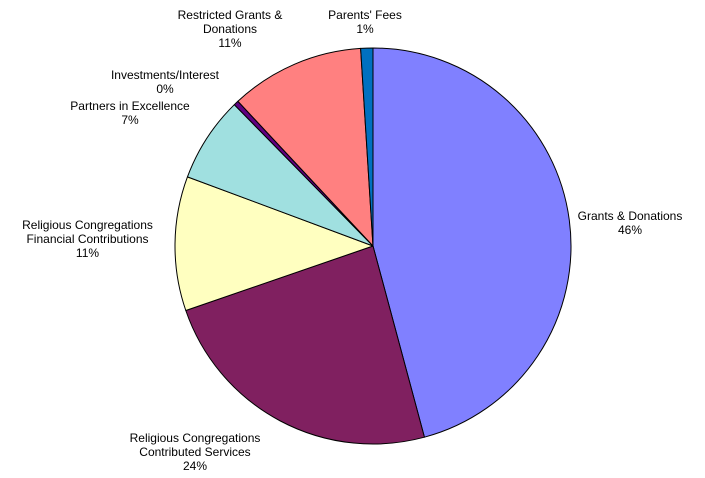 The image size is (705, 478). I want to click on label-line: Partners in Excellence, so click(130, 106).